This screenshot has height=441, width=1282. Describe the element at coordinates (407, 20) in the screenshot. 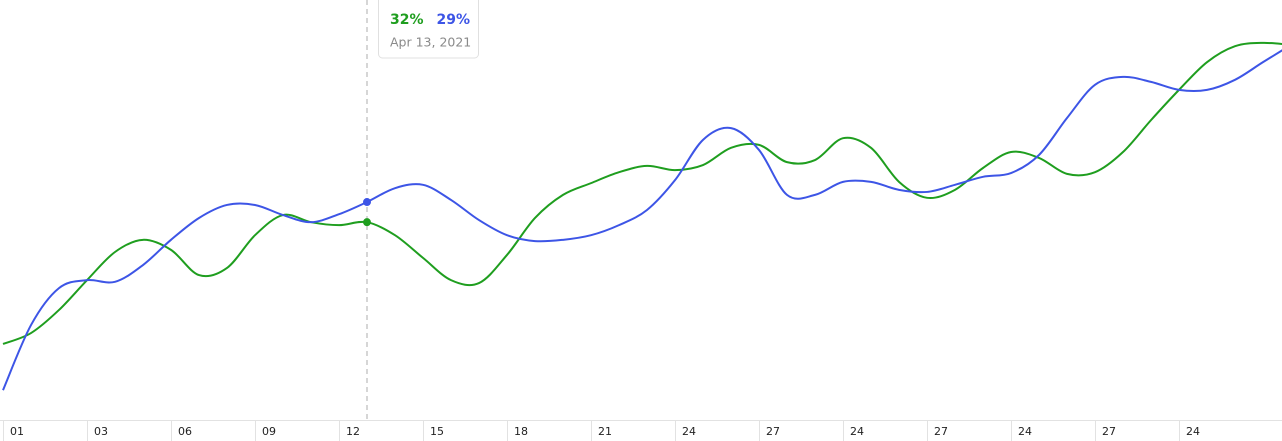

I see `tooltip-value: 32%` at that location.